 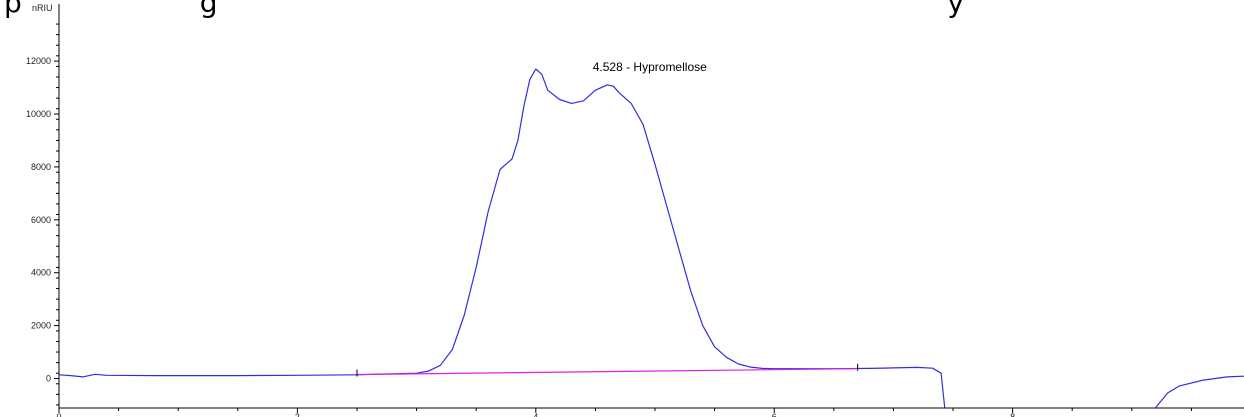 I want to click on y-tick-label: 0, so click(x=48, y=379).